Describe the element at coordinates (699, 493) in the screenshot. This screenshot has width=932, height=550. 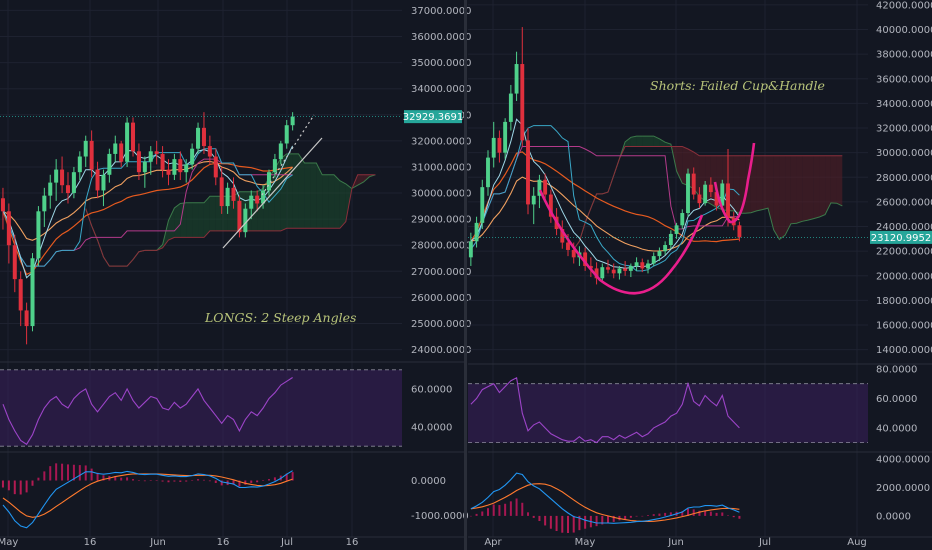
I see `right-macd-pane: 4000.0000 2000.0000 0.0000` at that location.